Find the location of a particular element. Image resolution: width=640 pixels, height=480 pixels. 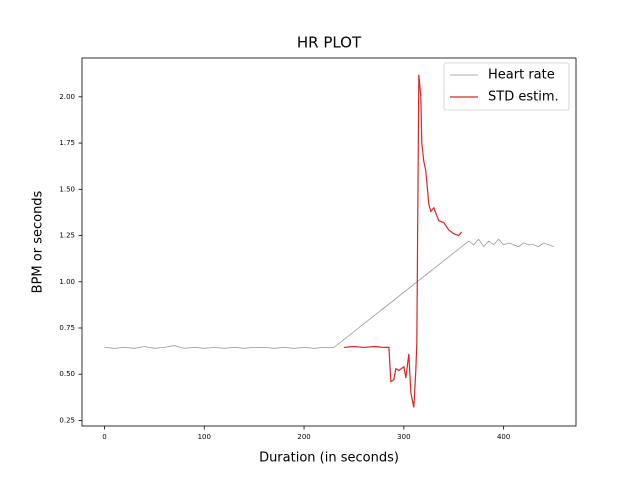

y-axis-label: BPM or seconds is located at coordinates (38, 241).